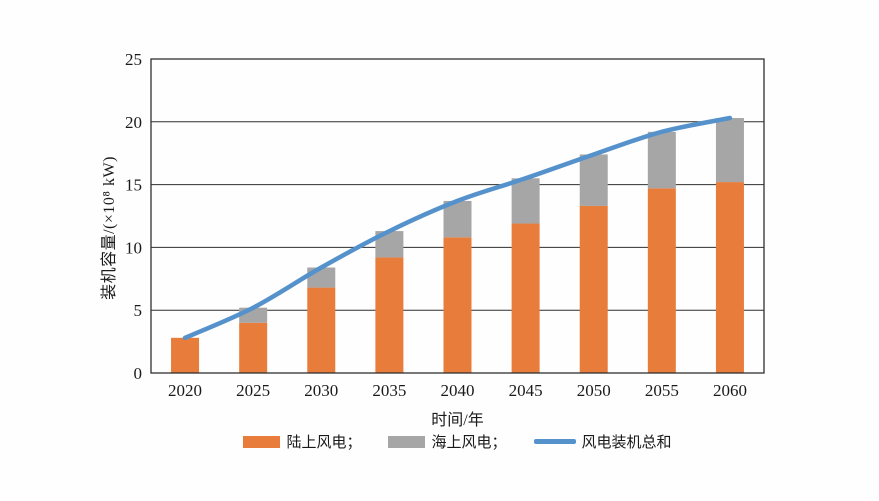 The width and height of the screenshot is (879, 501). Describe the element at coordinates (626, 443) in the screenshot. I see `legend-label-total: 风电装机总和` at that location.